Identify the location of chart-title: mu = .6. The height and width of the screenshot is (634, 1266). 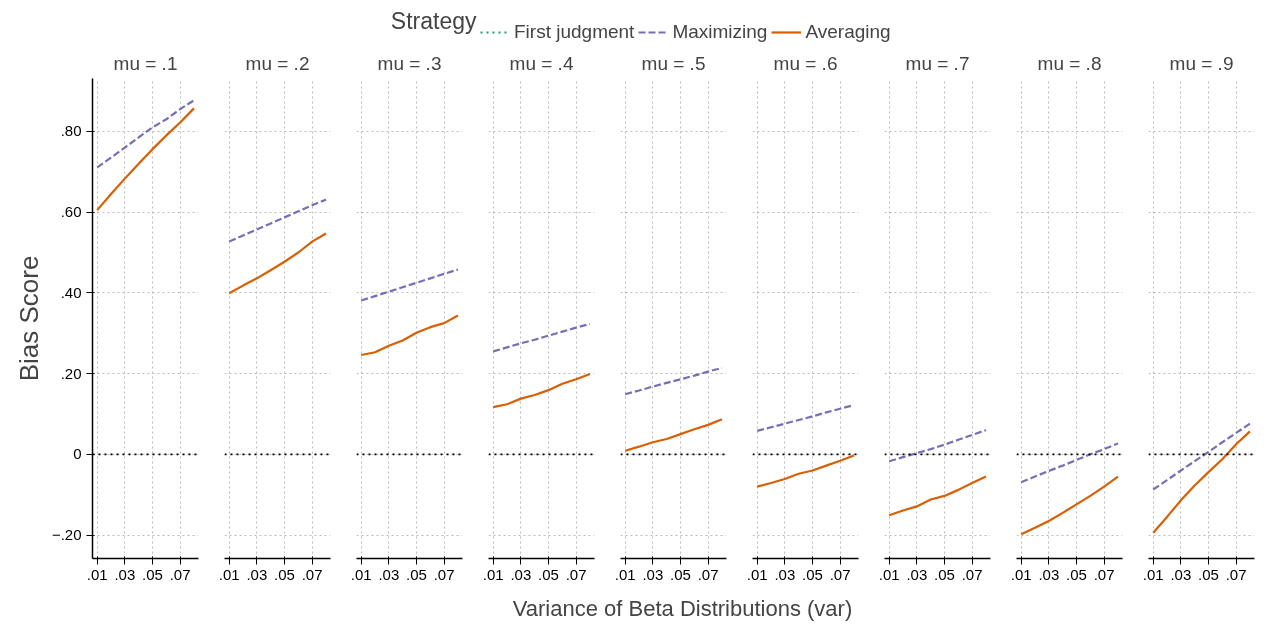
(805, 63).